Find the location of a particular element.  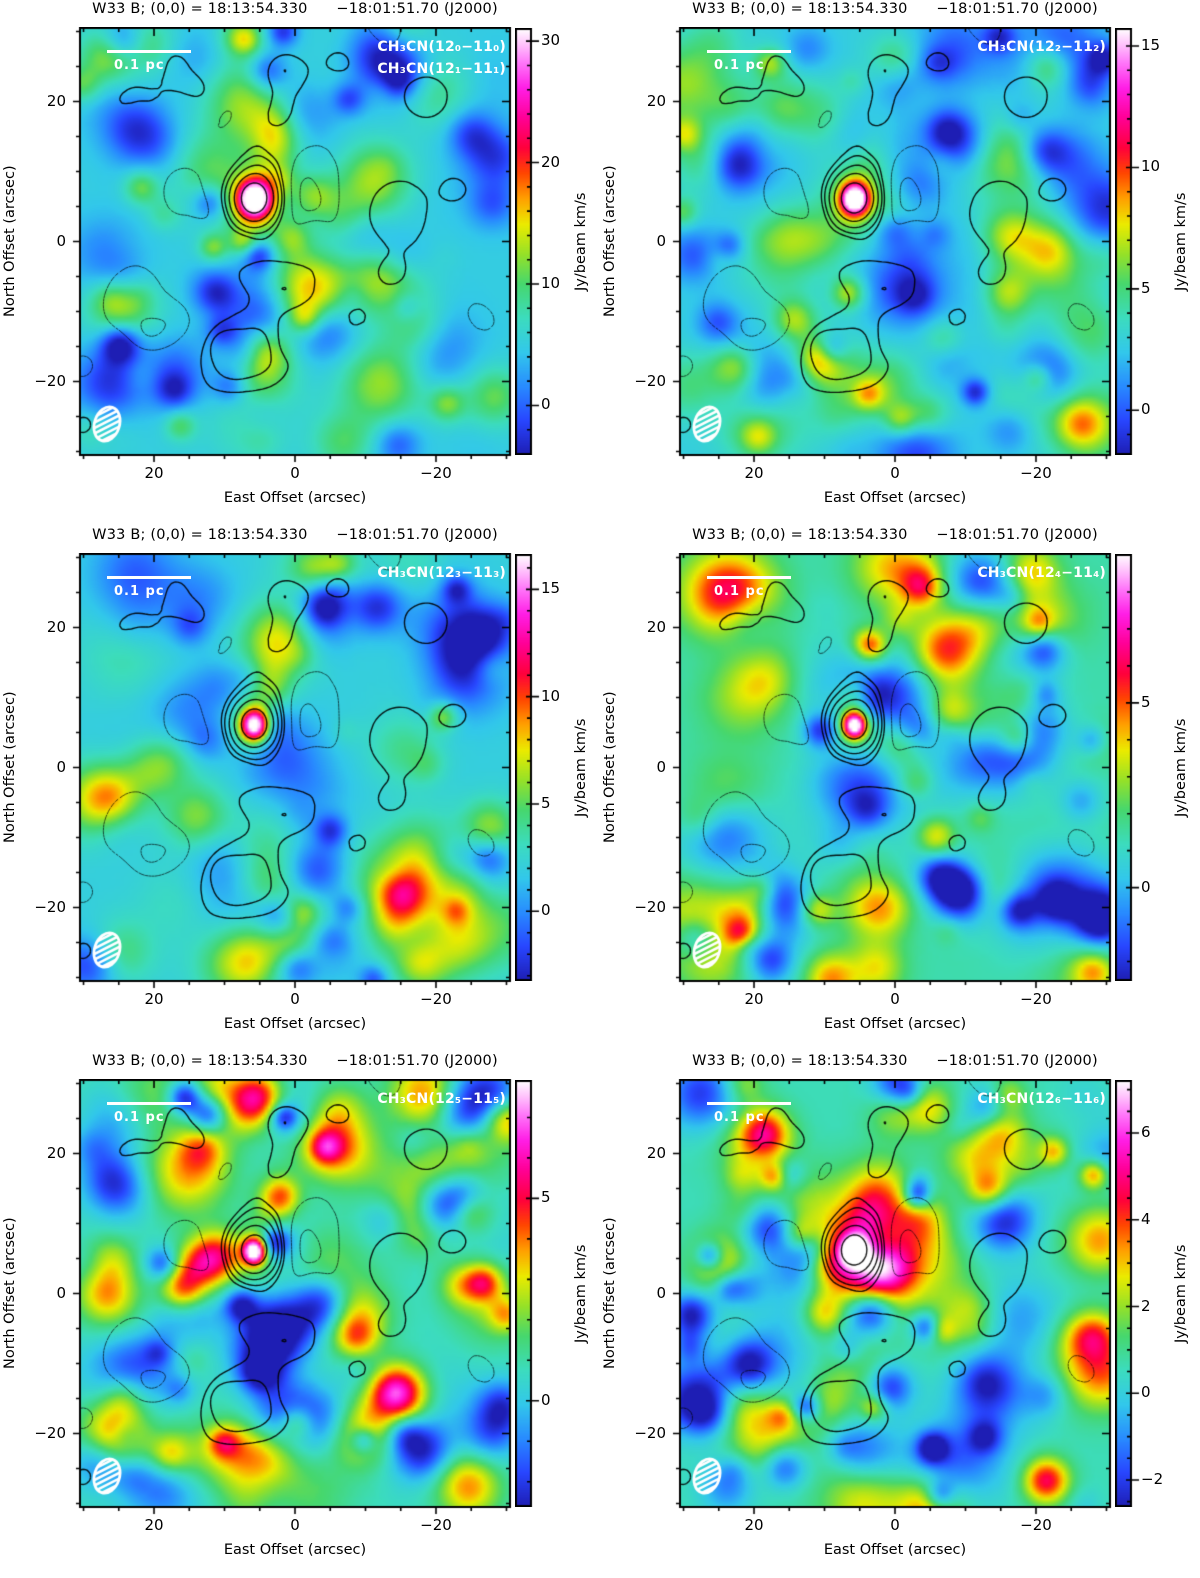

colorbar-tick-label: 6 is located at coordinates (1146, 1132).